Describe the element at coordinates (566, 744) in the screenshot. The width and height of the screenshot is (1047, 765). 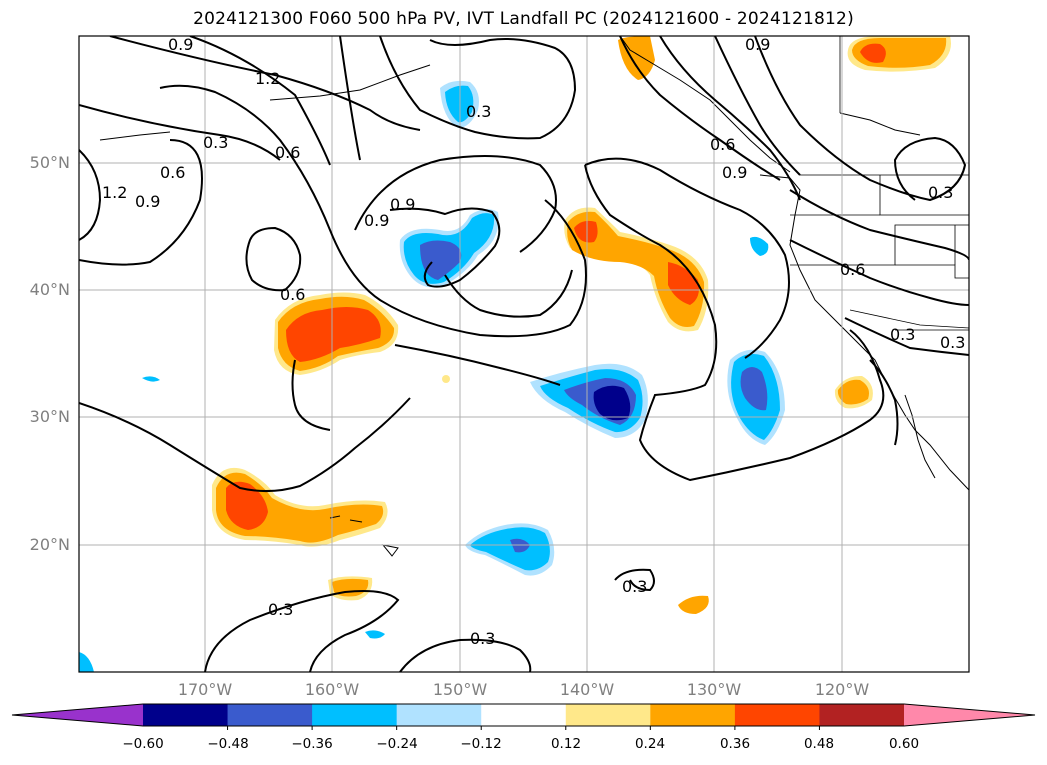
I see `colorbar-tick-label: 0.12` at that location.